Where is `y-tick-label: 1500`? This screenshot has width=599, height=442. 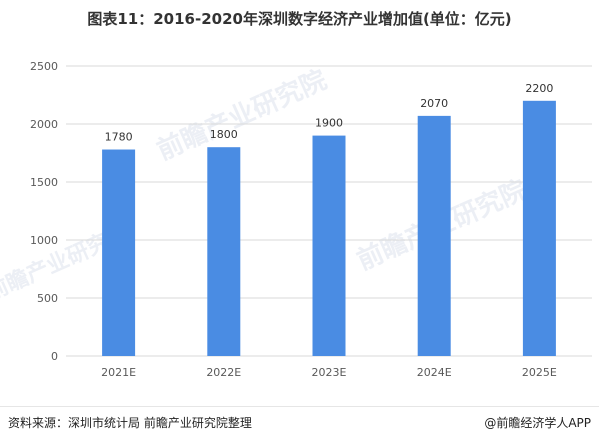 y-tick-label: 1500 is located at coordinates (44, 182).